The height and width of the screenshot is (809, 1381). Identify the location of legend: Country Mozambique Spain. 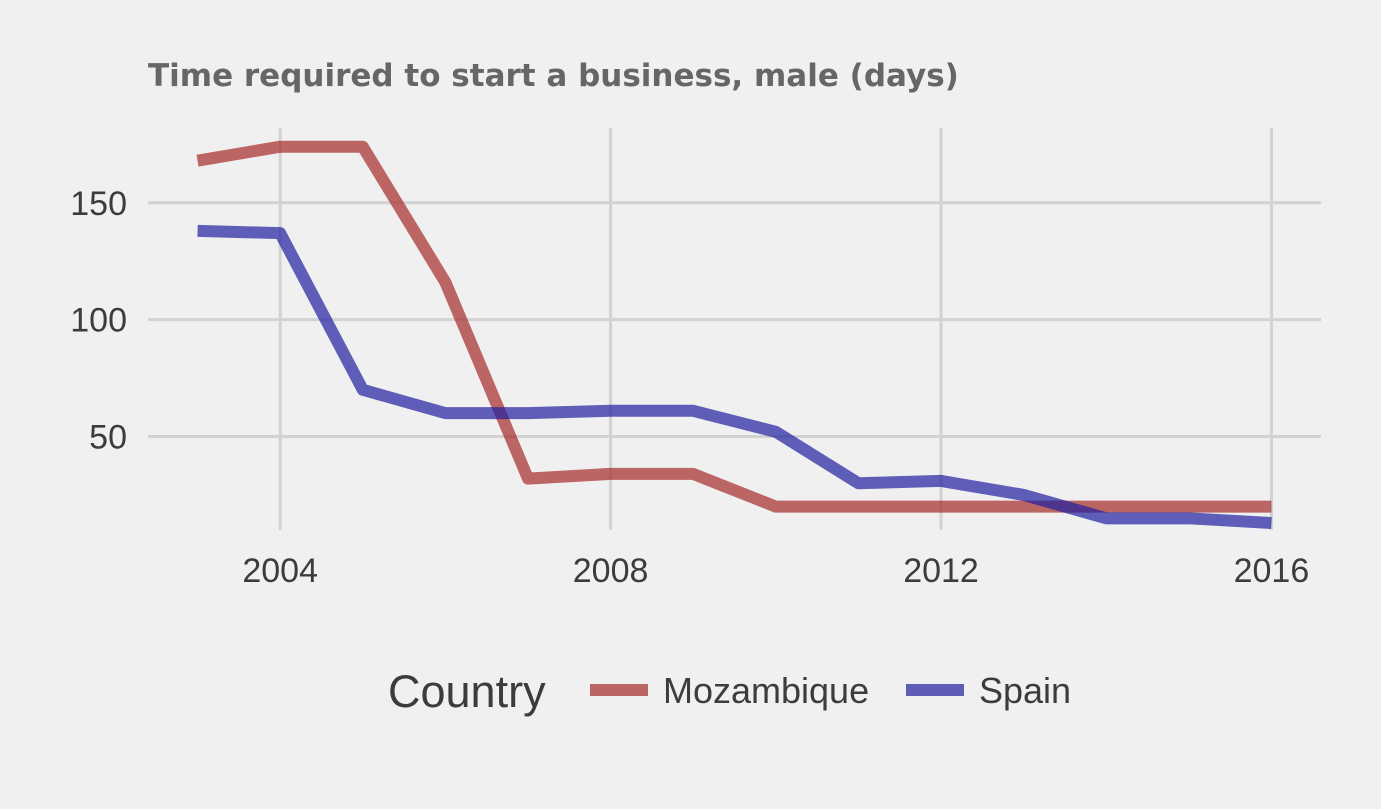
(729, 691).